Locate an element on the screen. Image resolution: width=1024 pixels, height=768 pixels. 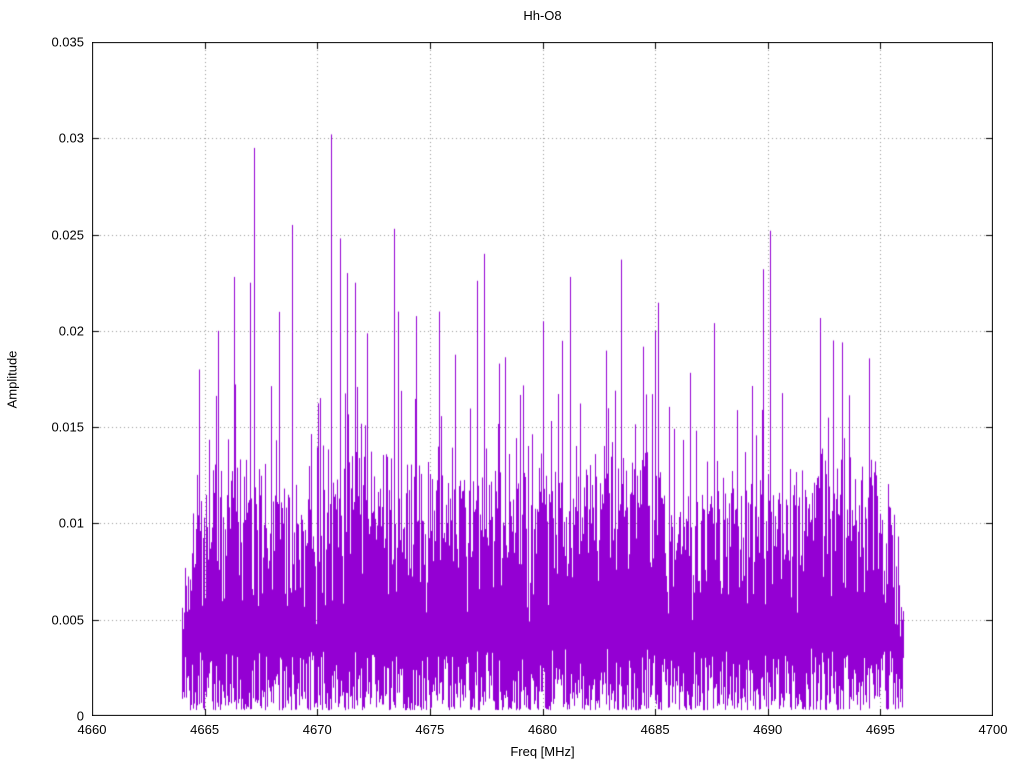
y-tick-label: 0.01 is located at coordinates (71, 523).